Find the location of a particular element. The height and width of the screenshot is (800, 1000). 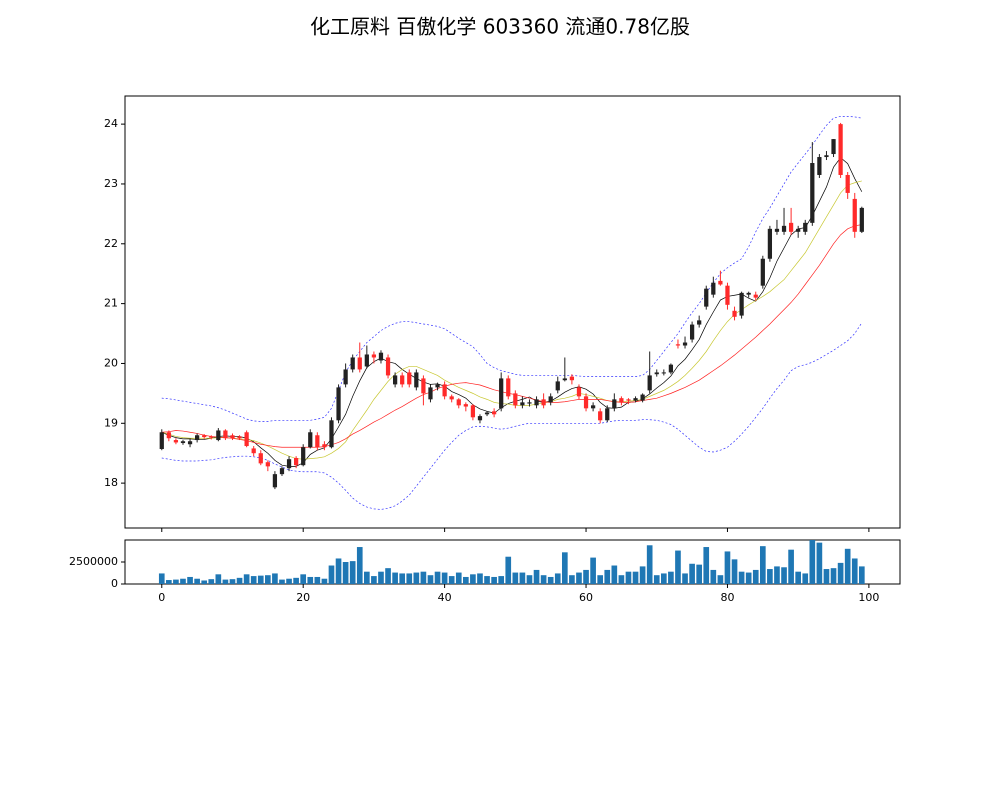

y-tick-label: 19 is located at coordinates (111, 422).